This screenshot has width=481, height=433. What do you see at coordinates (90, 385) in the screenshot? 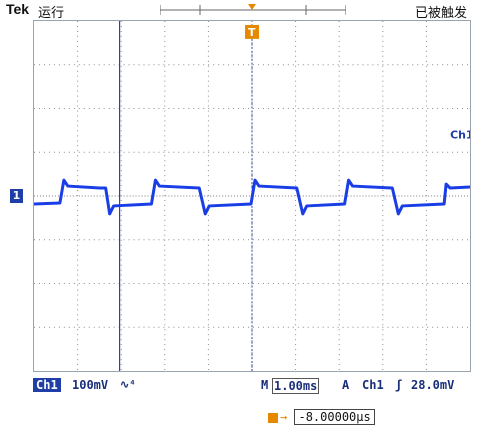
I see `volts-per-div: 100mV` at bounding box center [90, 385].